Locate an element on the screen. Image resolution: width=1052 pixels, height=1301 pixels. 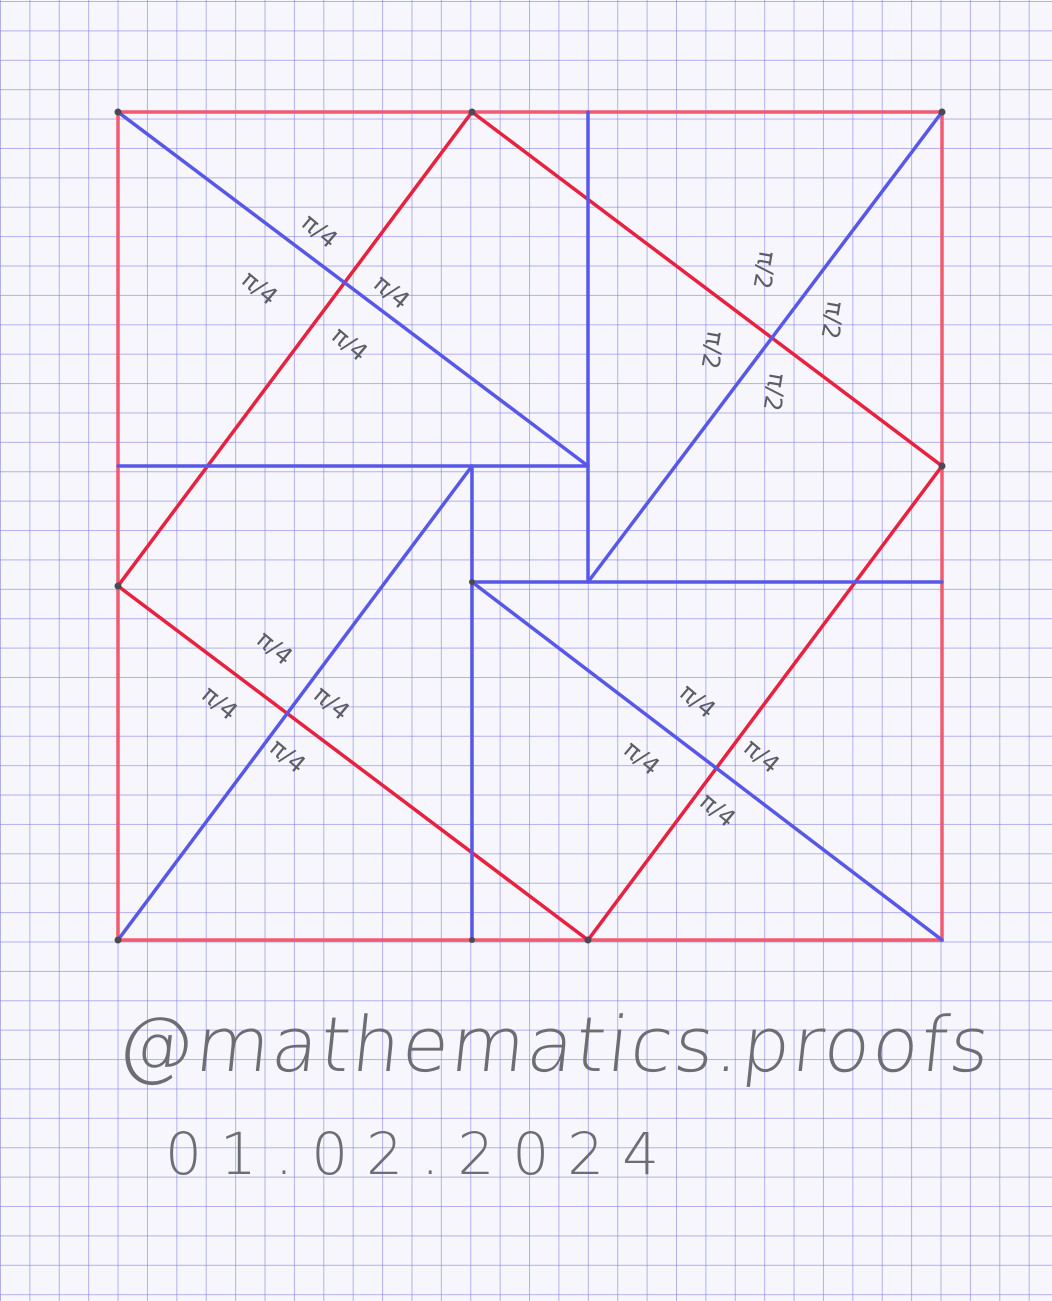
date-label: 01.02.2024 is located at coordinates (421, 1154).